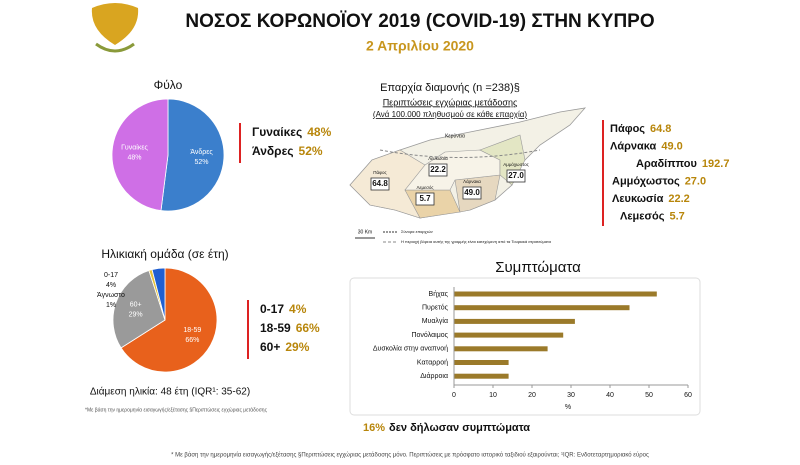 Image resolution: width=800 pixels, height=465 pixels. What do you see at coordinates (450, 102) in the screenshot?
I see `map-subtitle: Περιπτώσεις εγχώριας μετάδοσης` at bounding box center [450, 102].